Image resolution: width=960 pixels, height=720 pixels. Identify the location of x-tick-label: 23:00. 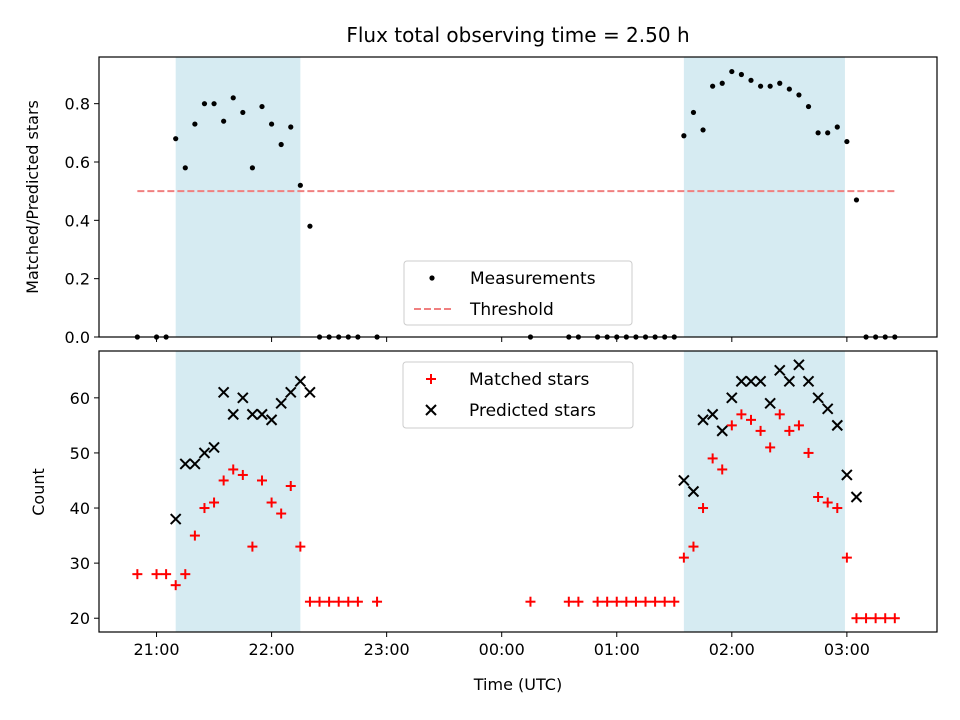
(387, 649).